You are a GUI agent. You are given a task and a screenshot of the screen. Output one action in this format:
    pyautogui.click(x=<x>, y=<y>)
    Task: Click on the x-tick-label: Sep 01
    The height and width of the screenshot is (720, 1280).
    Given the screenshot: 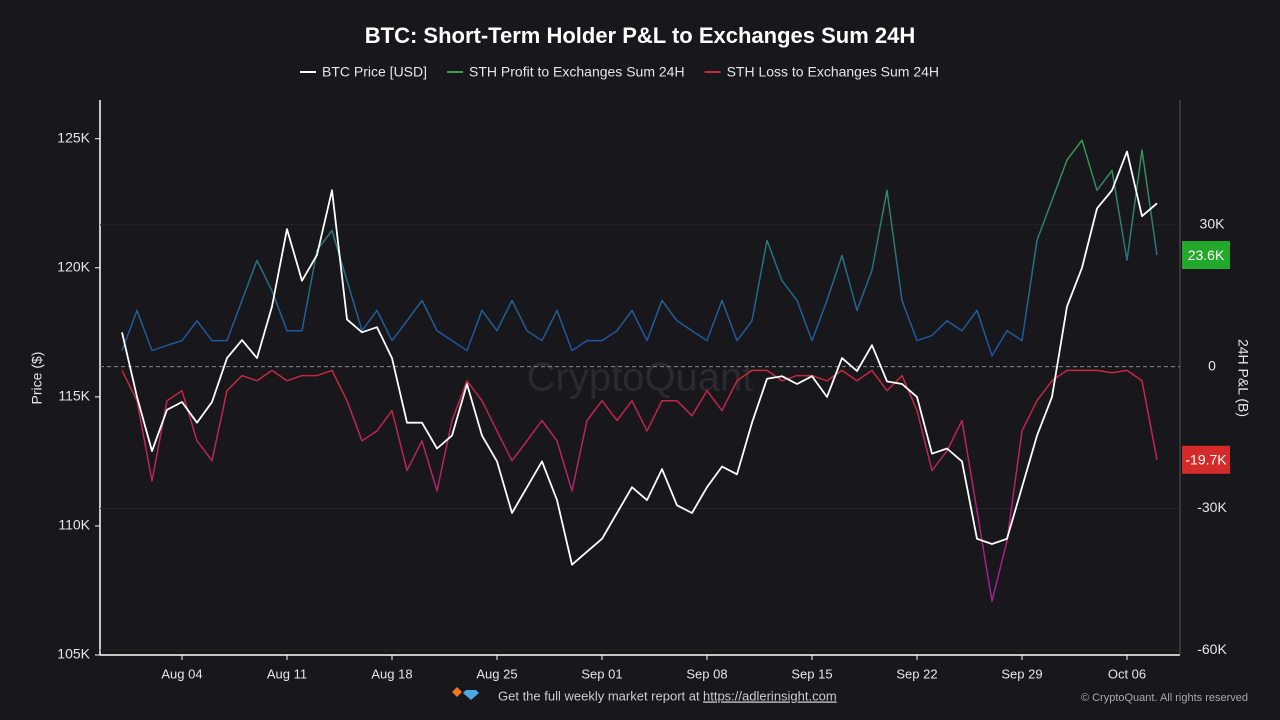 What is the action you would take?
    pyautogui.click(x=601, y=673)
    